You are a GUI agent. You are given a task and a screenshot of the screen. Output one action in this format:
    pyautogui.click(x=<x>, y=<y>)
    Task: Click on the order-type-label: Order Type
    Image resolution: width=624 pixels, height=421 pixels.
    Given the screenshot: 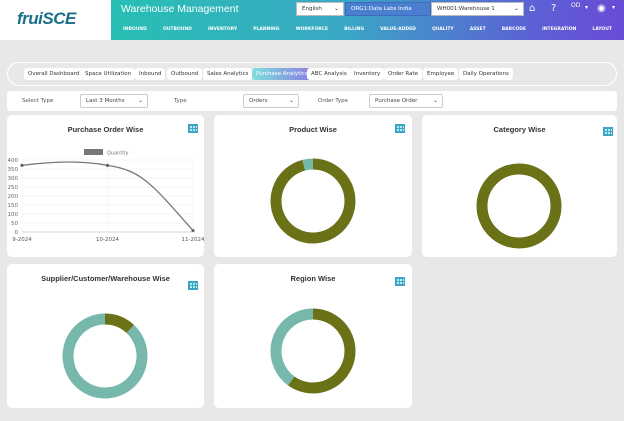 What is the action you would take?
    pyautogui.click(x=333, y=101)
    